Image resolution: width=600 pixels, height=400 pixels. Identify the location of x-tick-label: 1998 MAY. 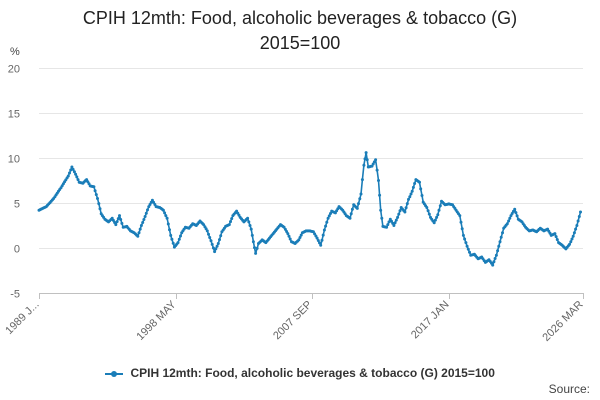
(156, 320).